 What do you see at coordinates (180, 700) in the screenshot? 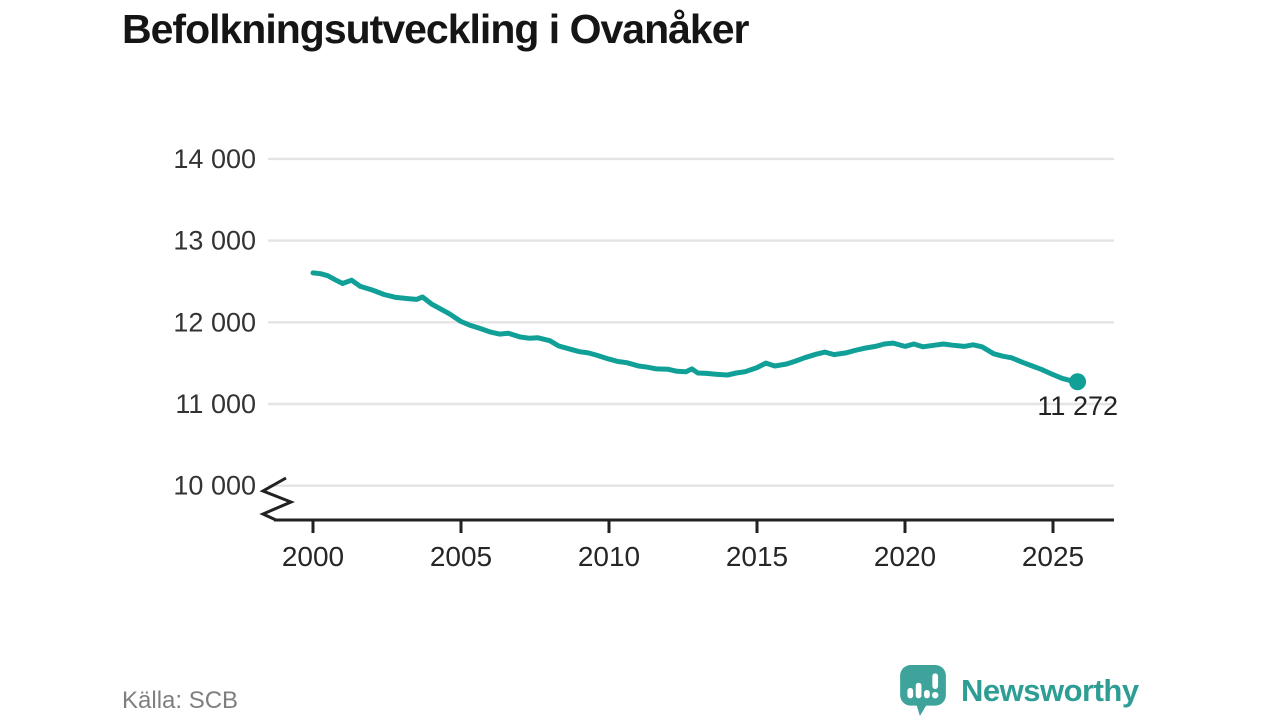
I see `source-label: Källa: SCB` at bounding box center [180, 700].